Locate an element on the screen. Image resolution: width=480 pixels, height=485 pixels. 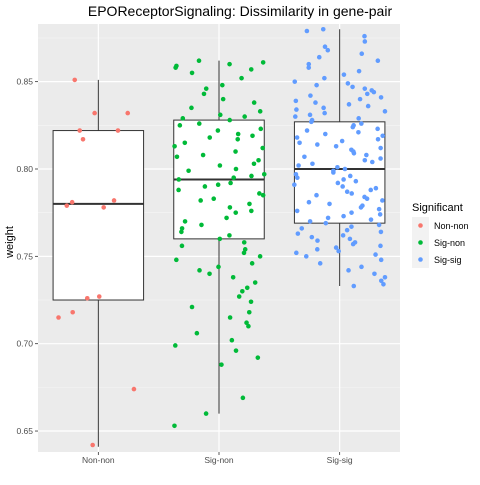
legend: Significant Non-non Sig-non Sig-sig is located at coordinates (440, 235).